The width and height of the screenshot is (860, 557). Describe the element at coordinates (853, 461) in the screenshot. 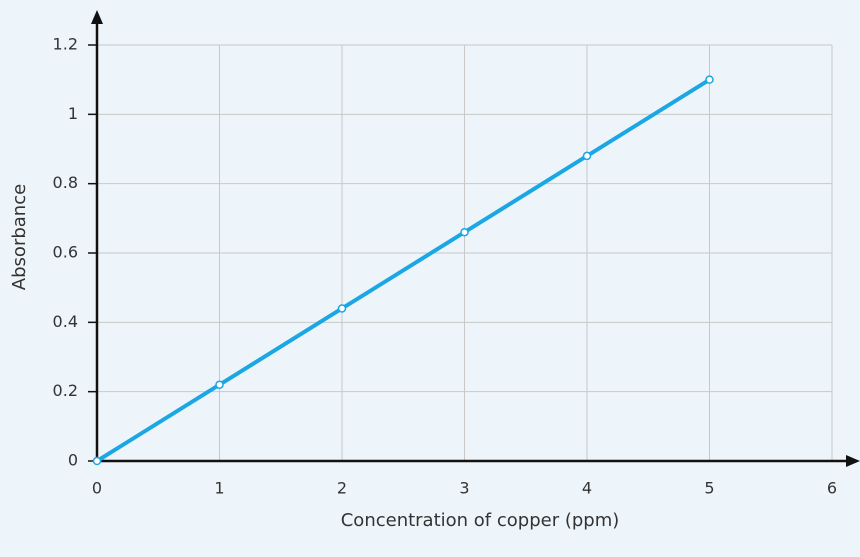

I see `x-axis-arrow` at that location.